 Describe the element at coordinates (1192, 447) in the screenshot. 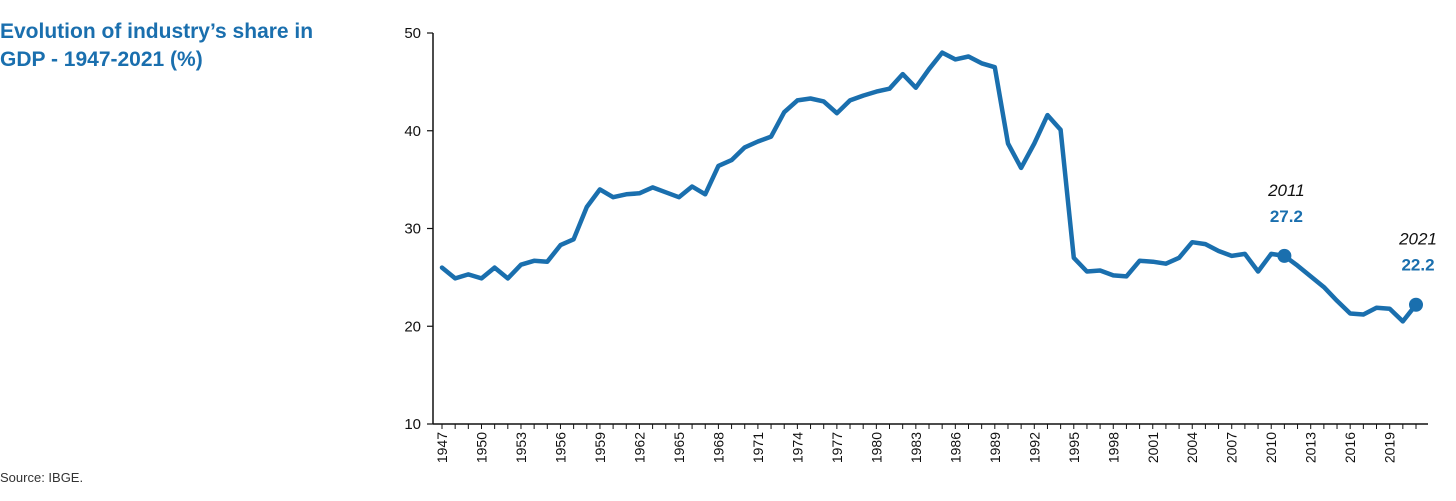

I see `x-tick-label: 2004` at that location.